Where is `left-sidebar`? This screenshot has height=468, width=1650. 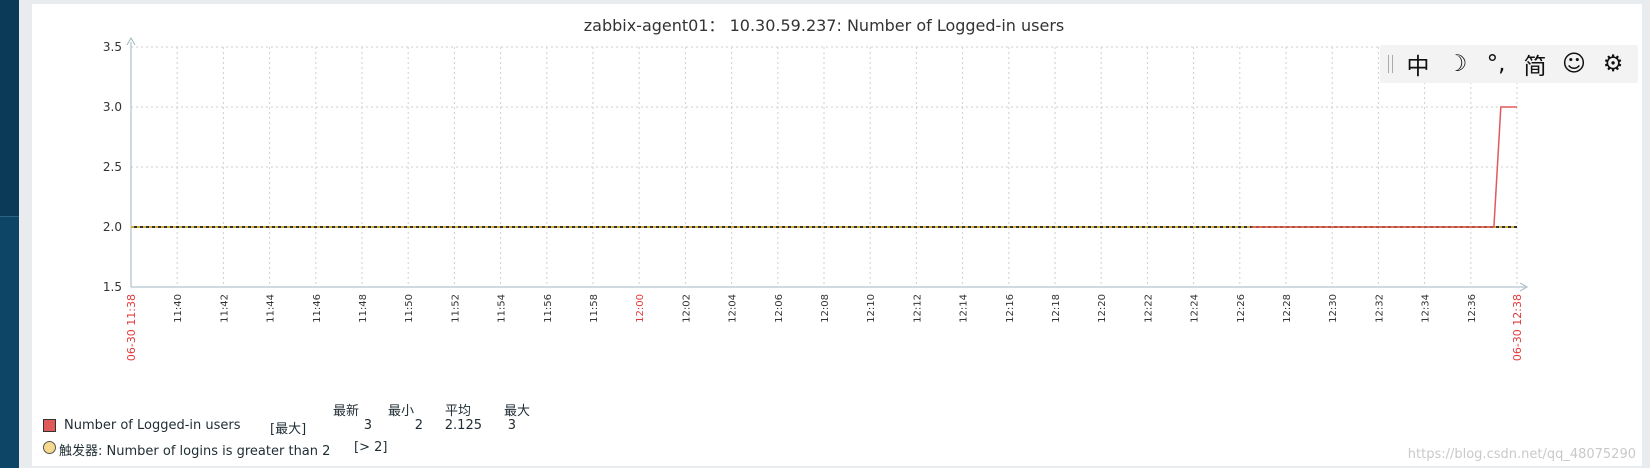
left-sidebar is located at coordinates (9, 234).